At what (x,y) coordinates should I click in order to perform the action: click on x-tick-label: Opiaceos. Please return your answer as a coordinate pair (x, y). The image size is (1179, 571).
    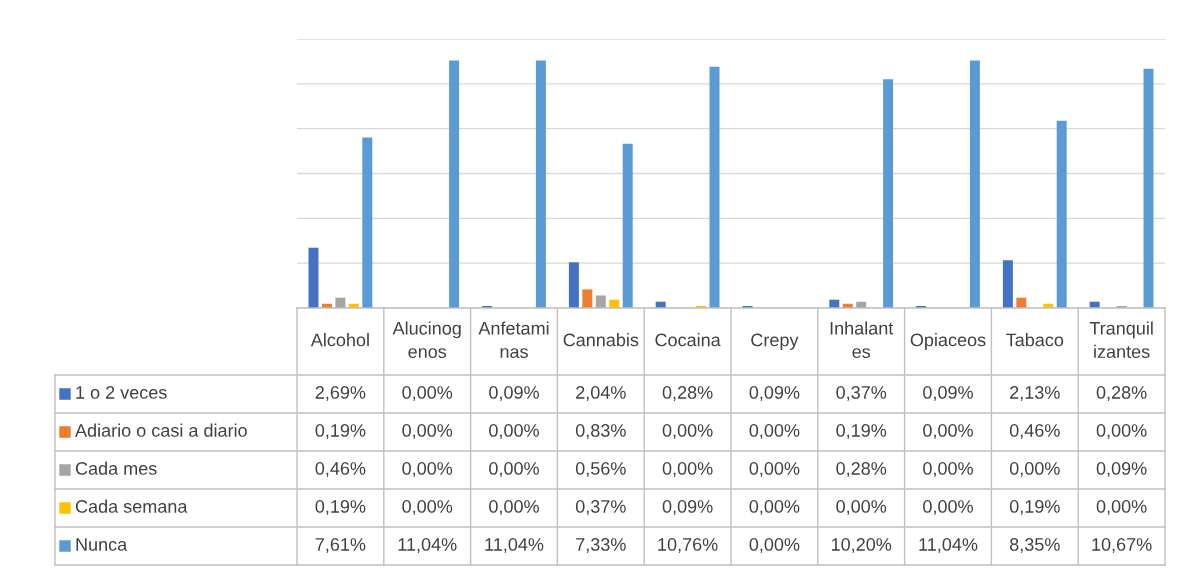
    Looking at the image, I should click on (948, 341).